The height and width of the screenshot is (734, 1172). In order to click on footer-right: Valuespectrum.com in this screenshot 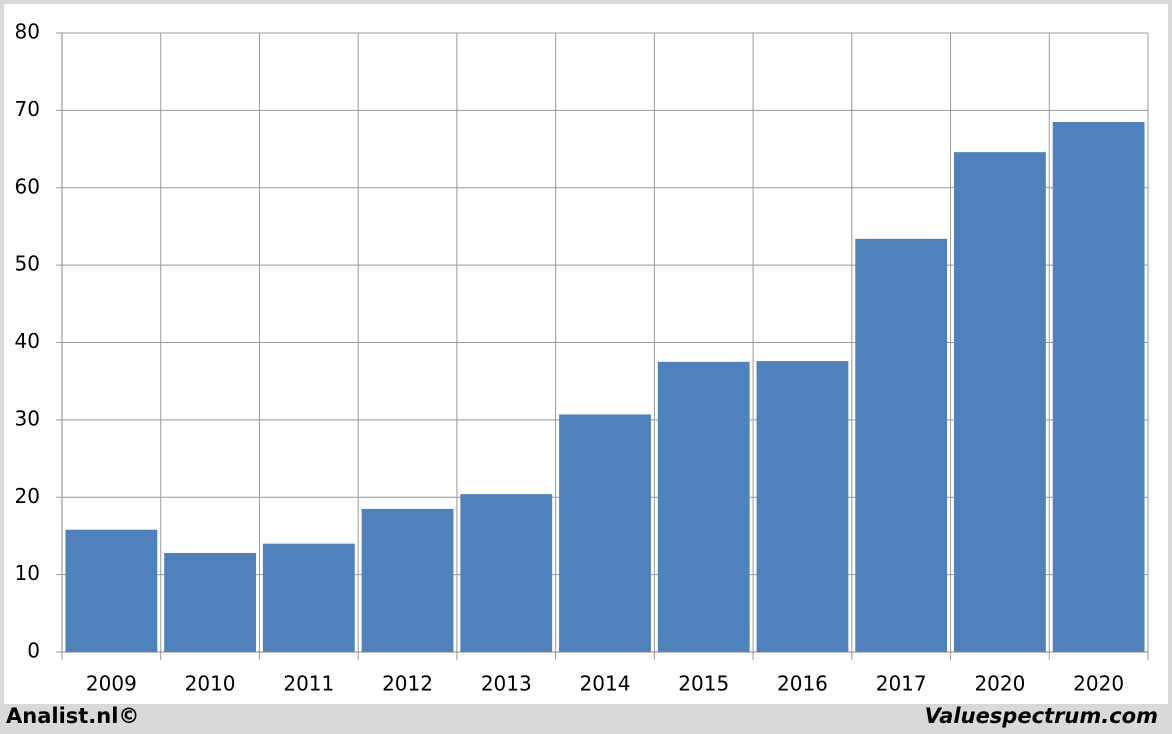, I will do `click(1041, 716)`.